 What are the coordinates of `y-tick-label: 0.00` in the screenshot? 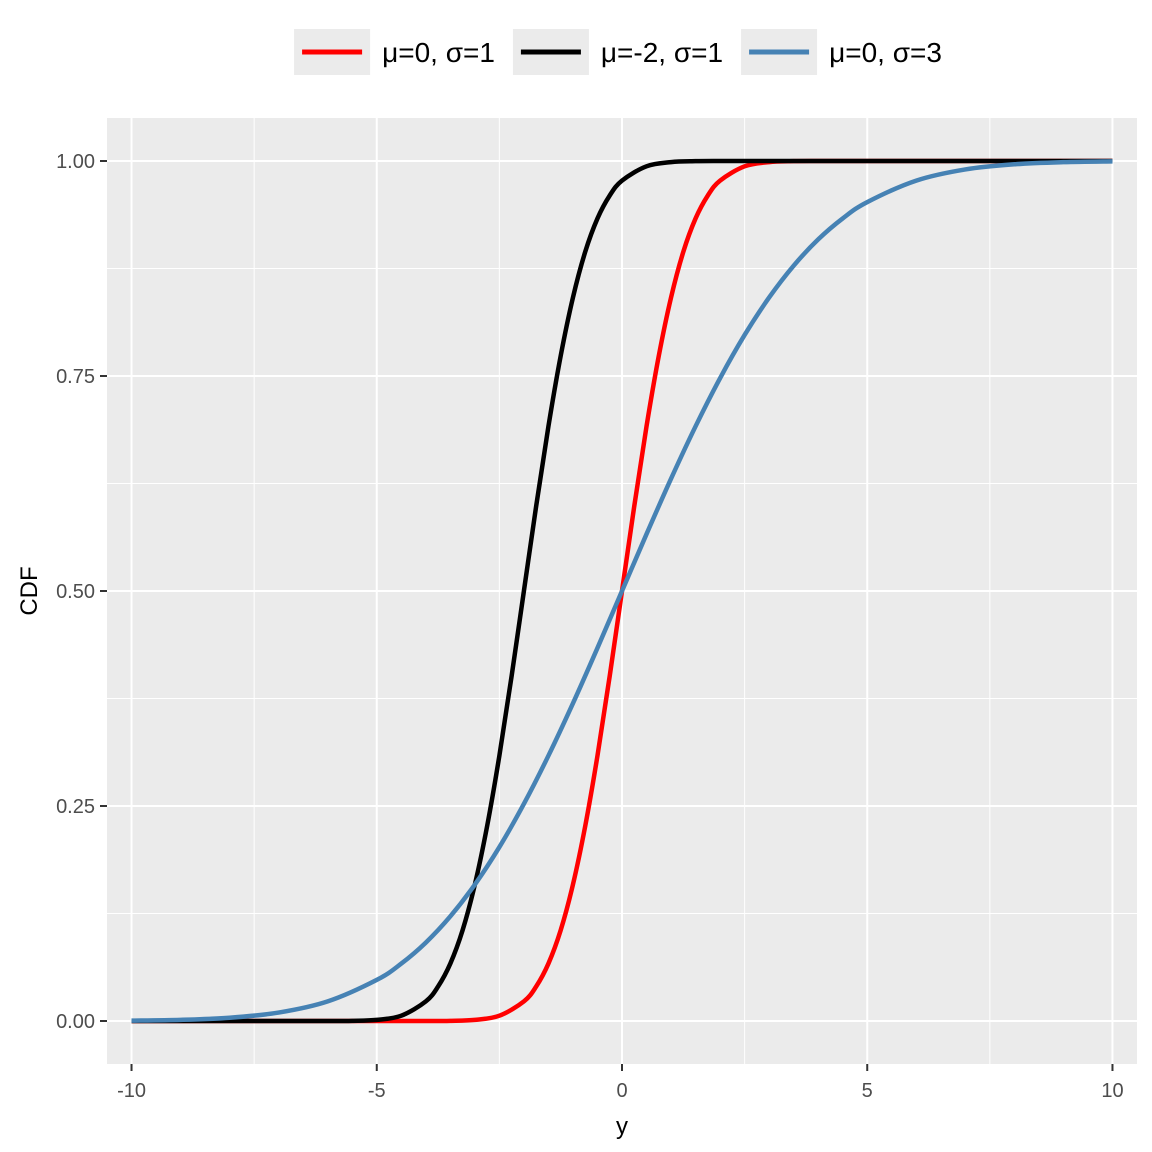 It's located at (75, 1022).